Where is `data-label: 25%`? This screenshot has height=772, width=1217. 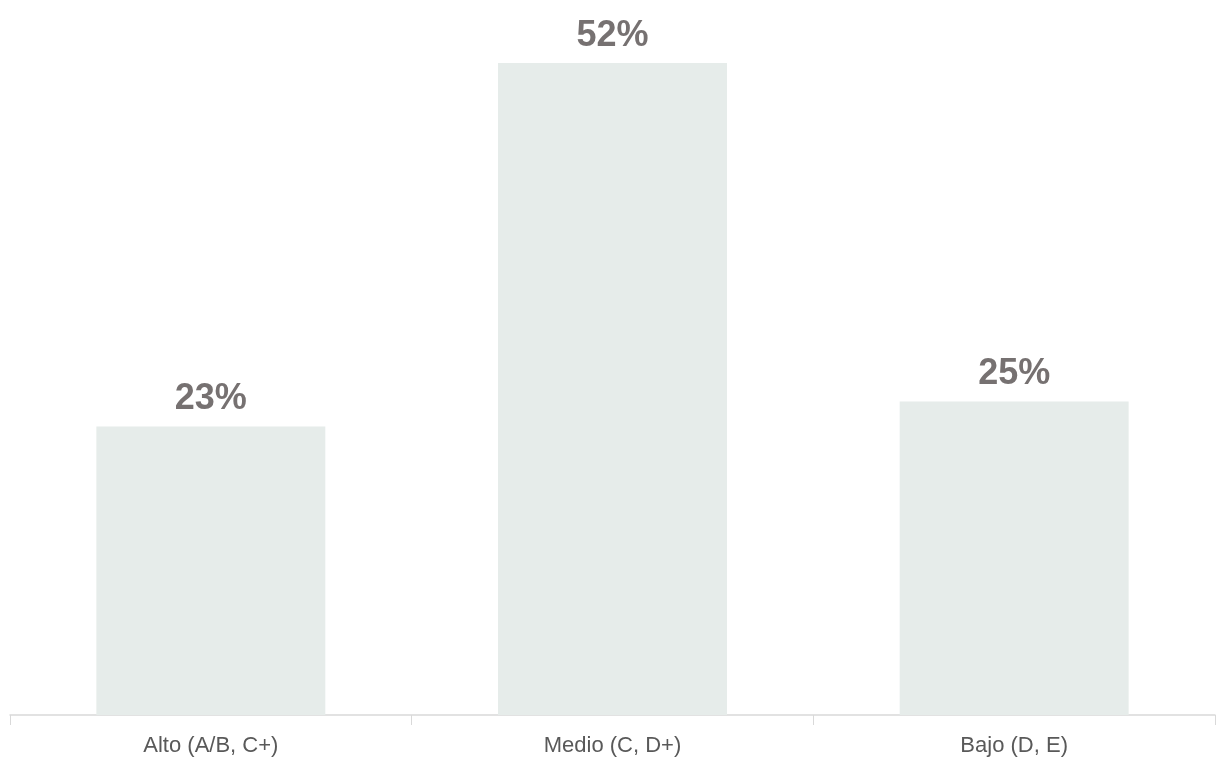 data-label: 25% is located at coordinates (1014, 372).